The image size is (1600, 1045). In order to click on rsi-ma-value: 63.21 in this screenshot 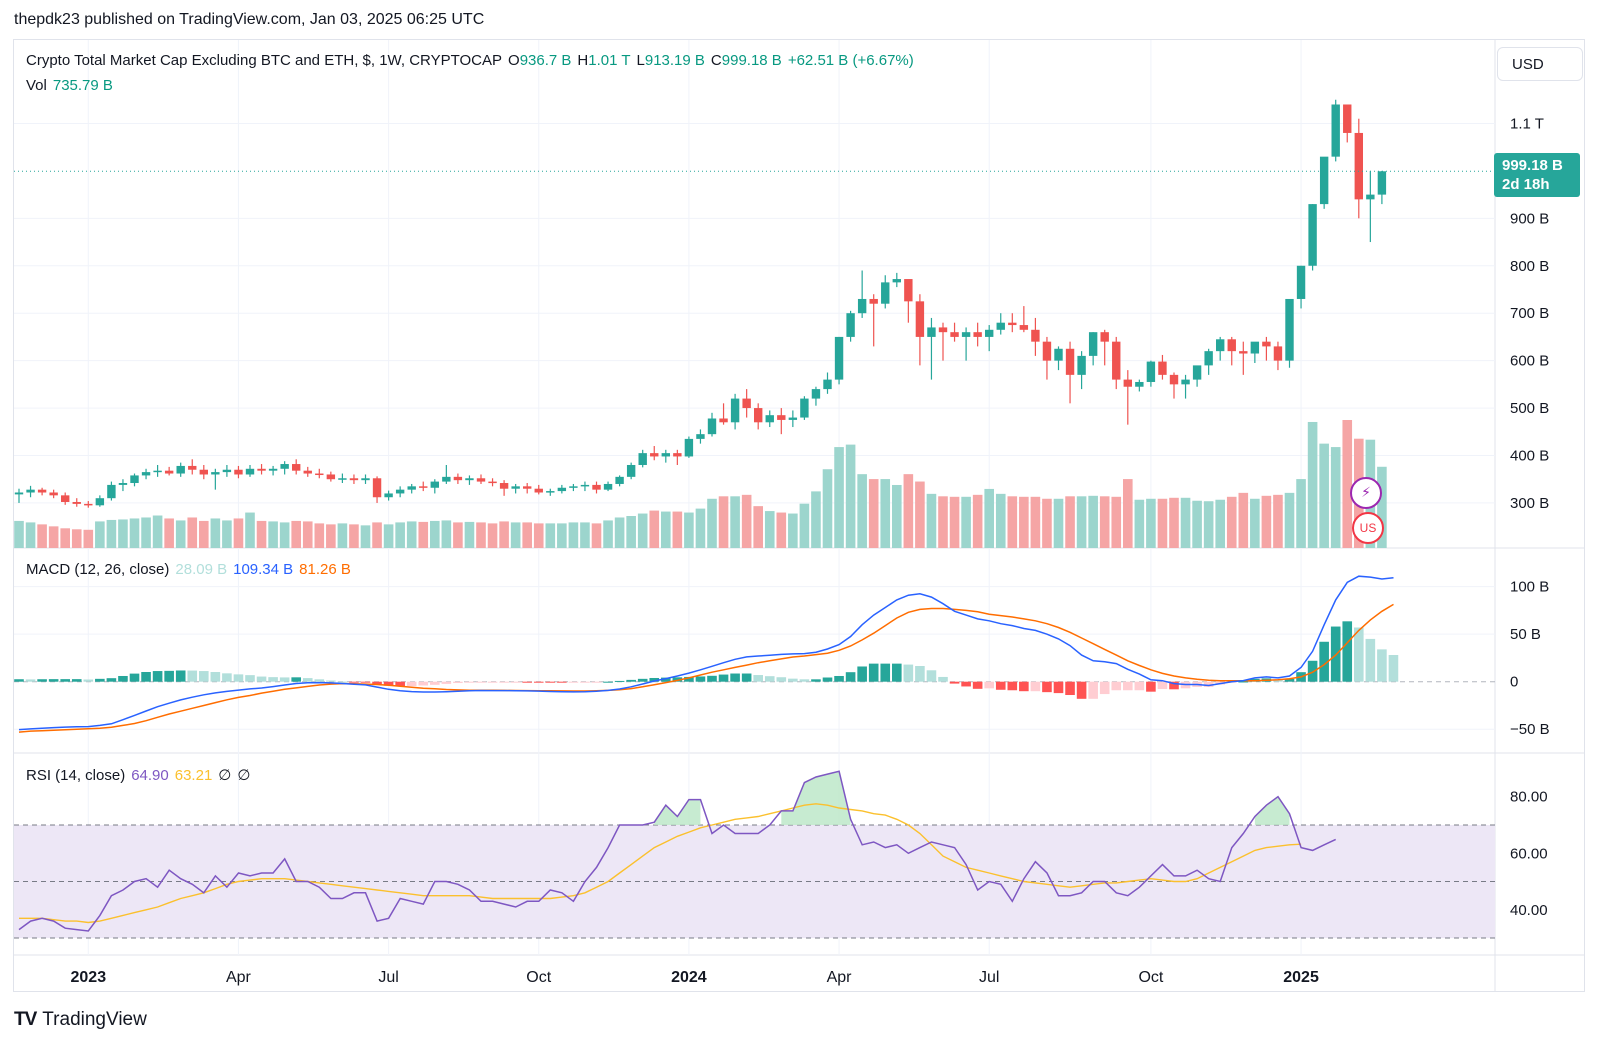, I will do `click(193, 775)`.